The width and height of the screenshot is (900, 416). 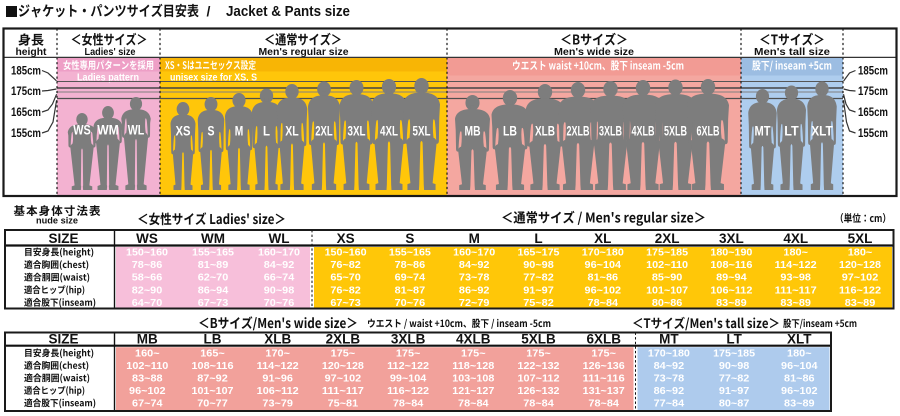 What do you see at coordinates (108, 78) in the screenshot?
I see `svg-text: Ladies pattern` at bounding box center [108, 78].